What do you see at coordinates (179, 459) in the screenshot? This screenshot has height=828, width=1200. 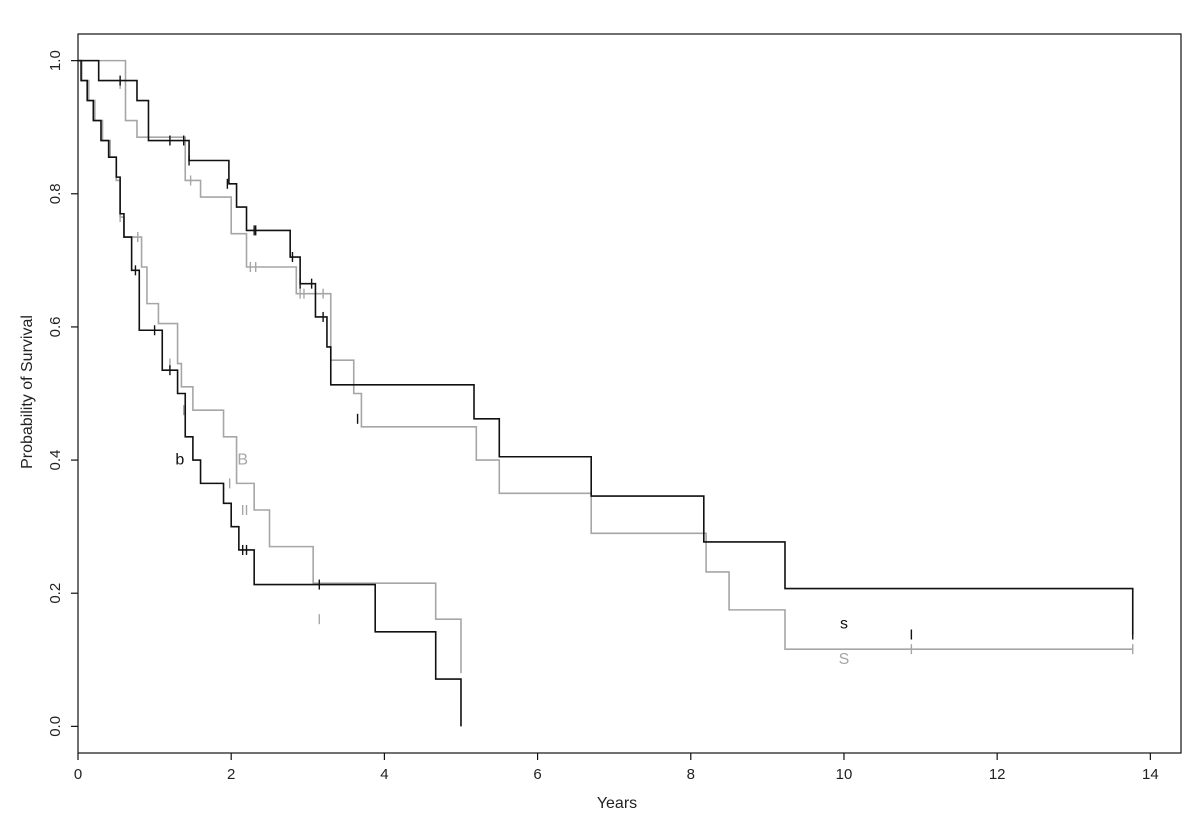 I see `curve-label-b: b` at bounding box center [179, 459].